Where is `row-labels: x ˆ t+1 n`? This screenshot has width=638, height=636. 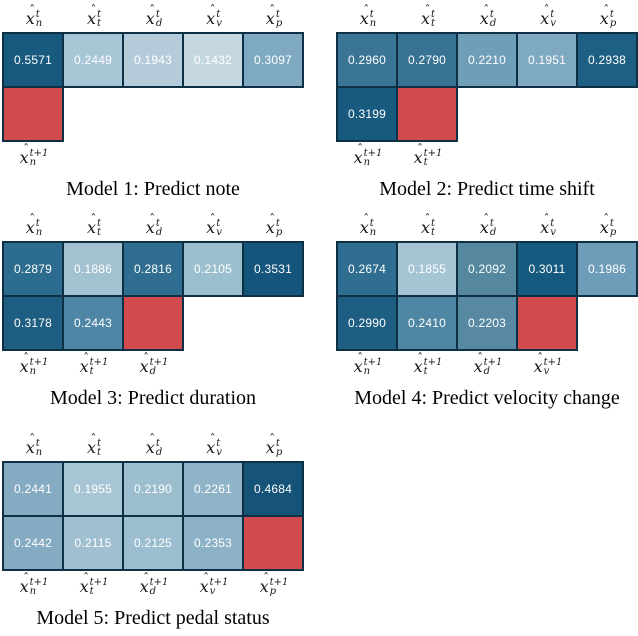
row-labels: x ˆ t+1 n is located at coordinates (153, 159).